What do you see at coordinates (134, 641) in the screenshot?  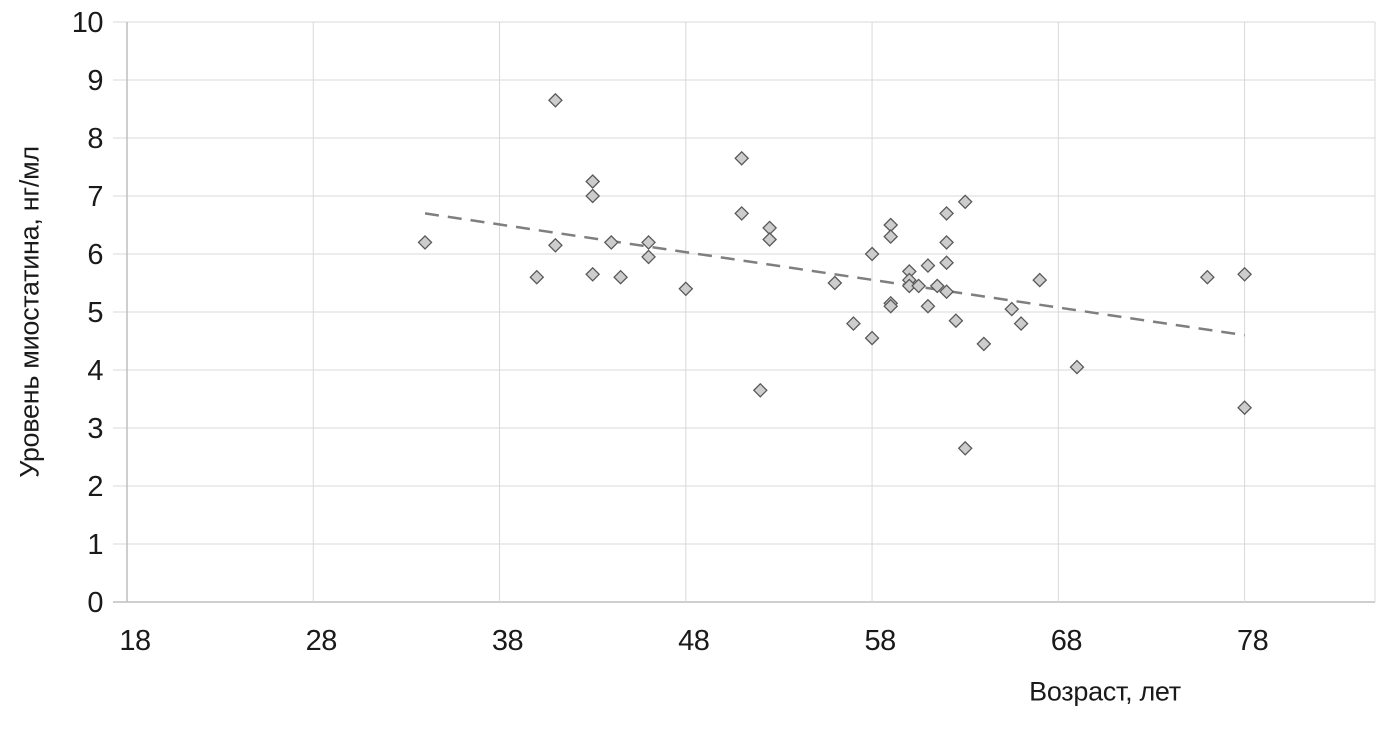 I see `x-tick-label: 18` at bounding box center [134, 641].